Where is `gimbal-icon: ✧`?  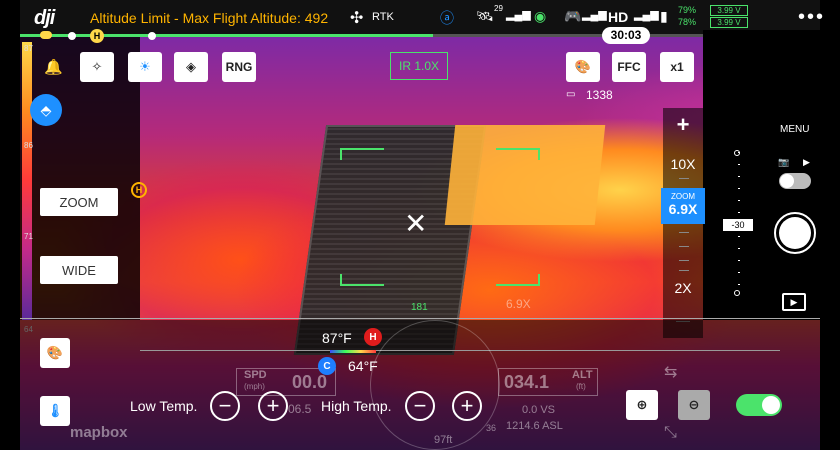 gimbal-icon: ✧ is located at coordinates (97, 66).